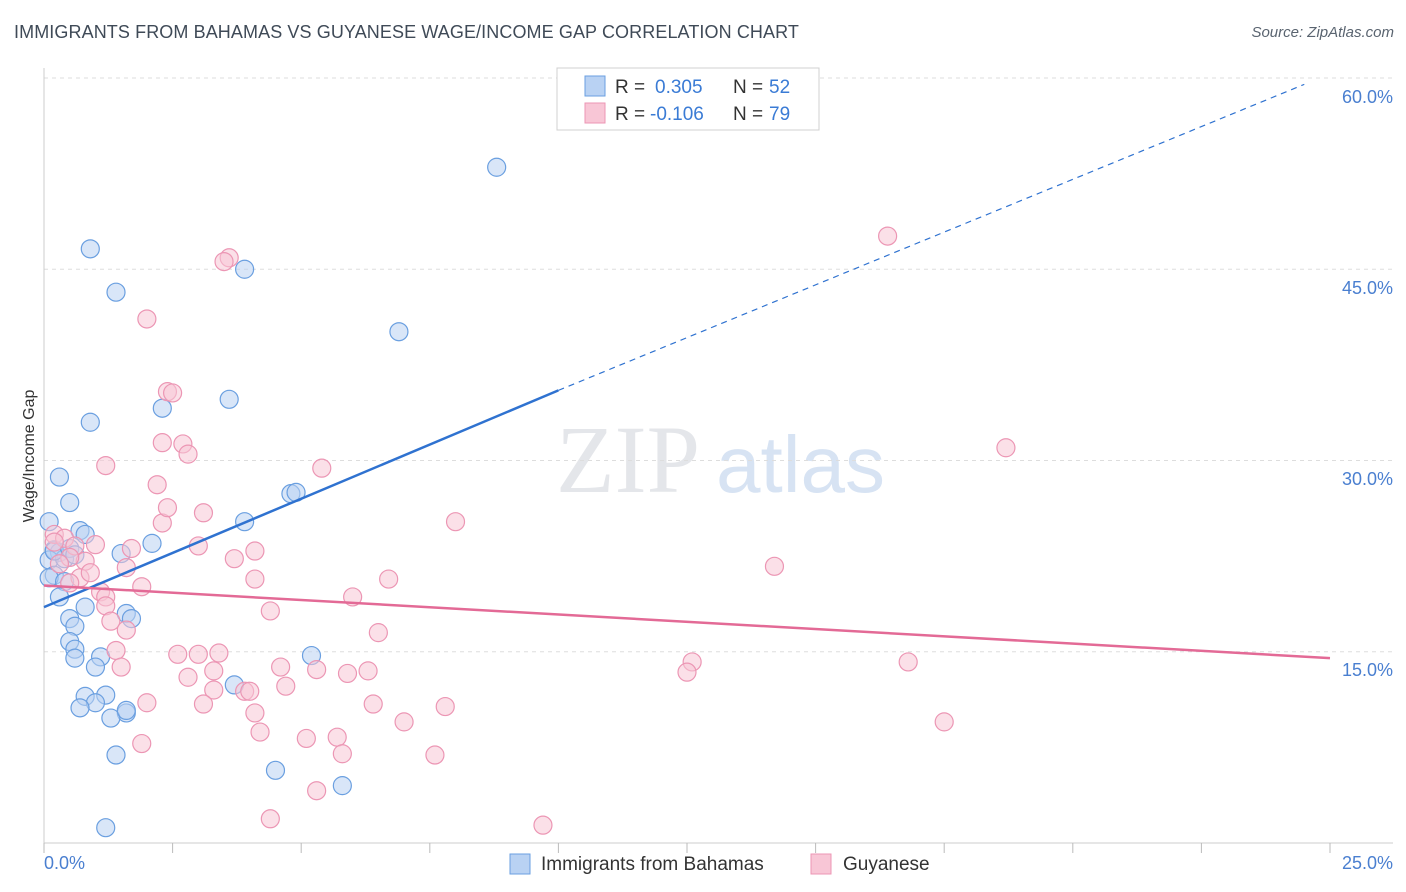  I want to click on bottom-legend-label-pink: Guyanese, so click(886, 864).